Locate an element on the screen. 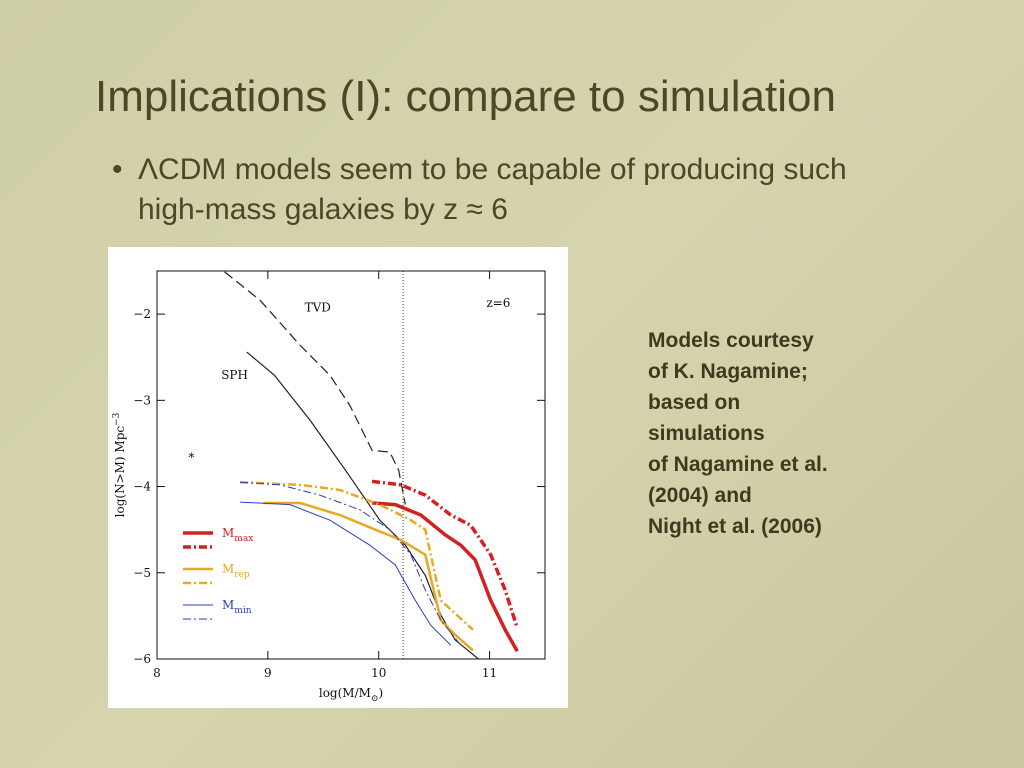 Image resolution: width=1024 pixels, height=768 pixels. y-tick-label: −4 is located at coordinates (142, 487).